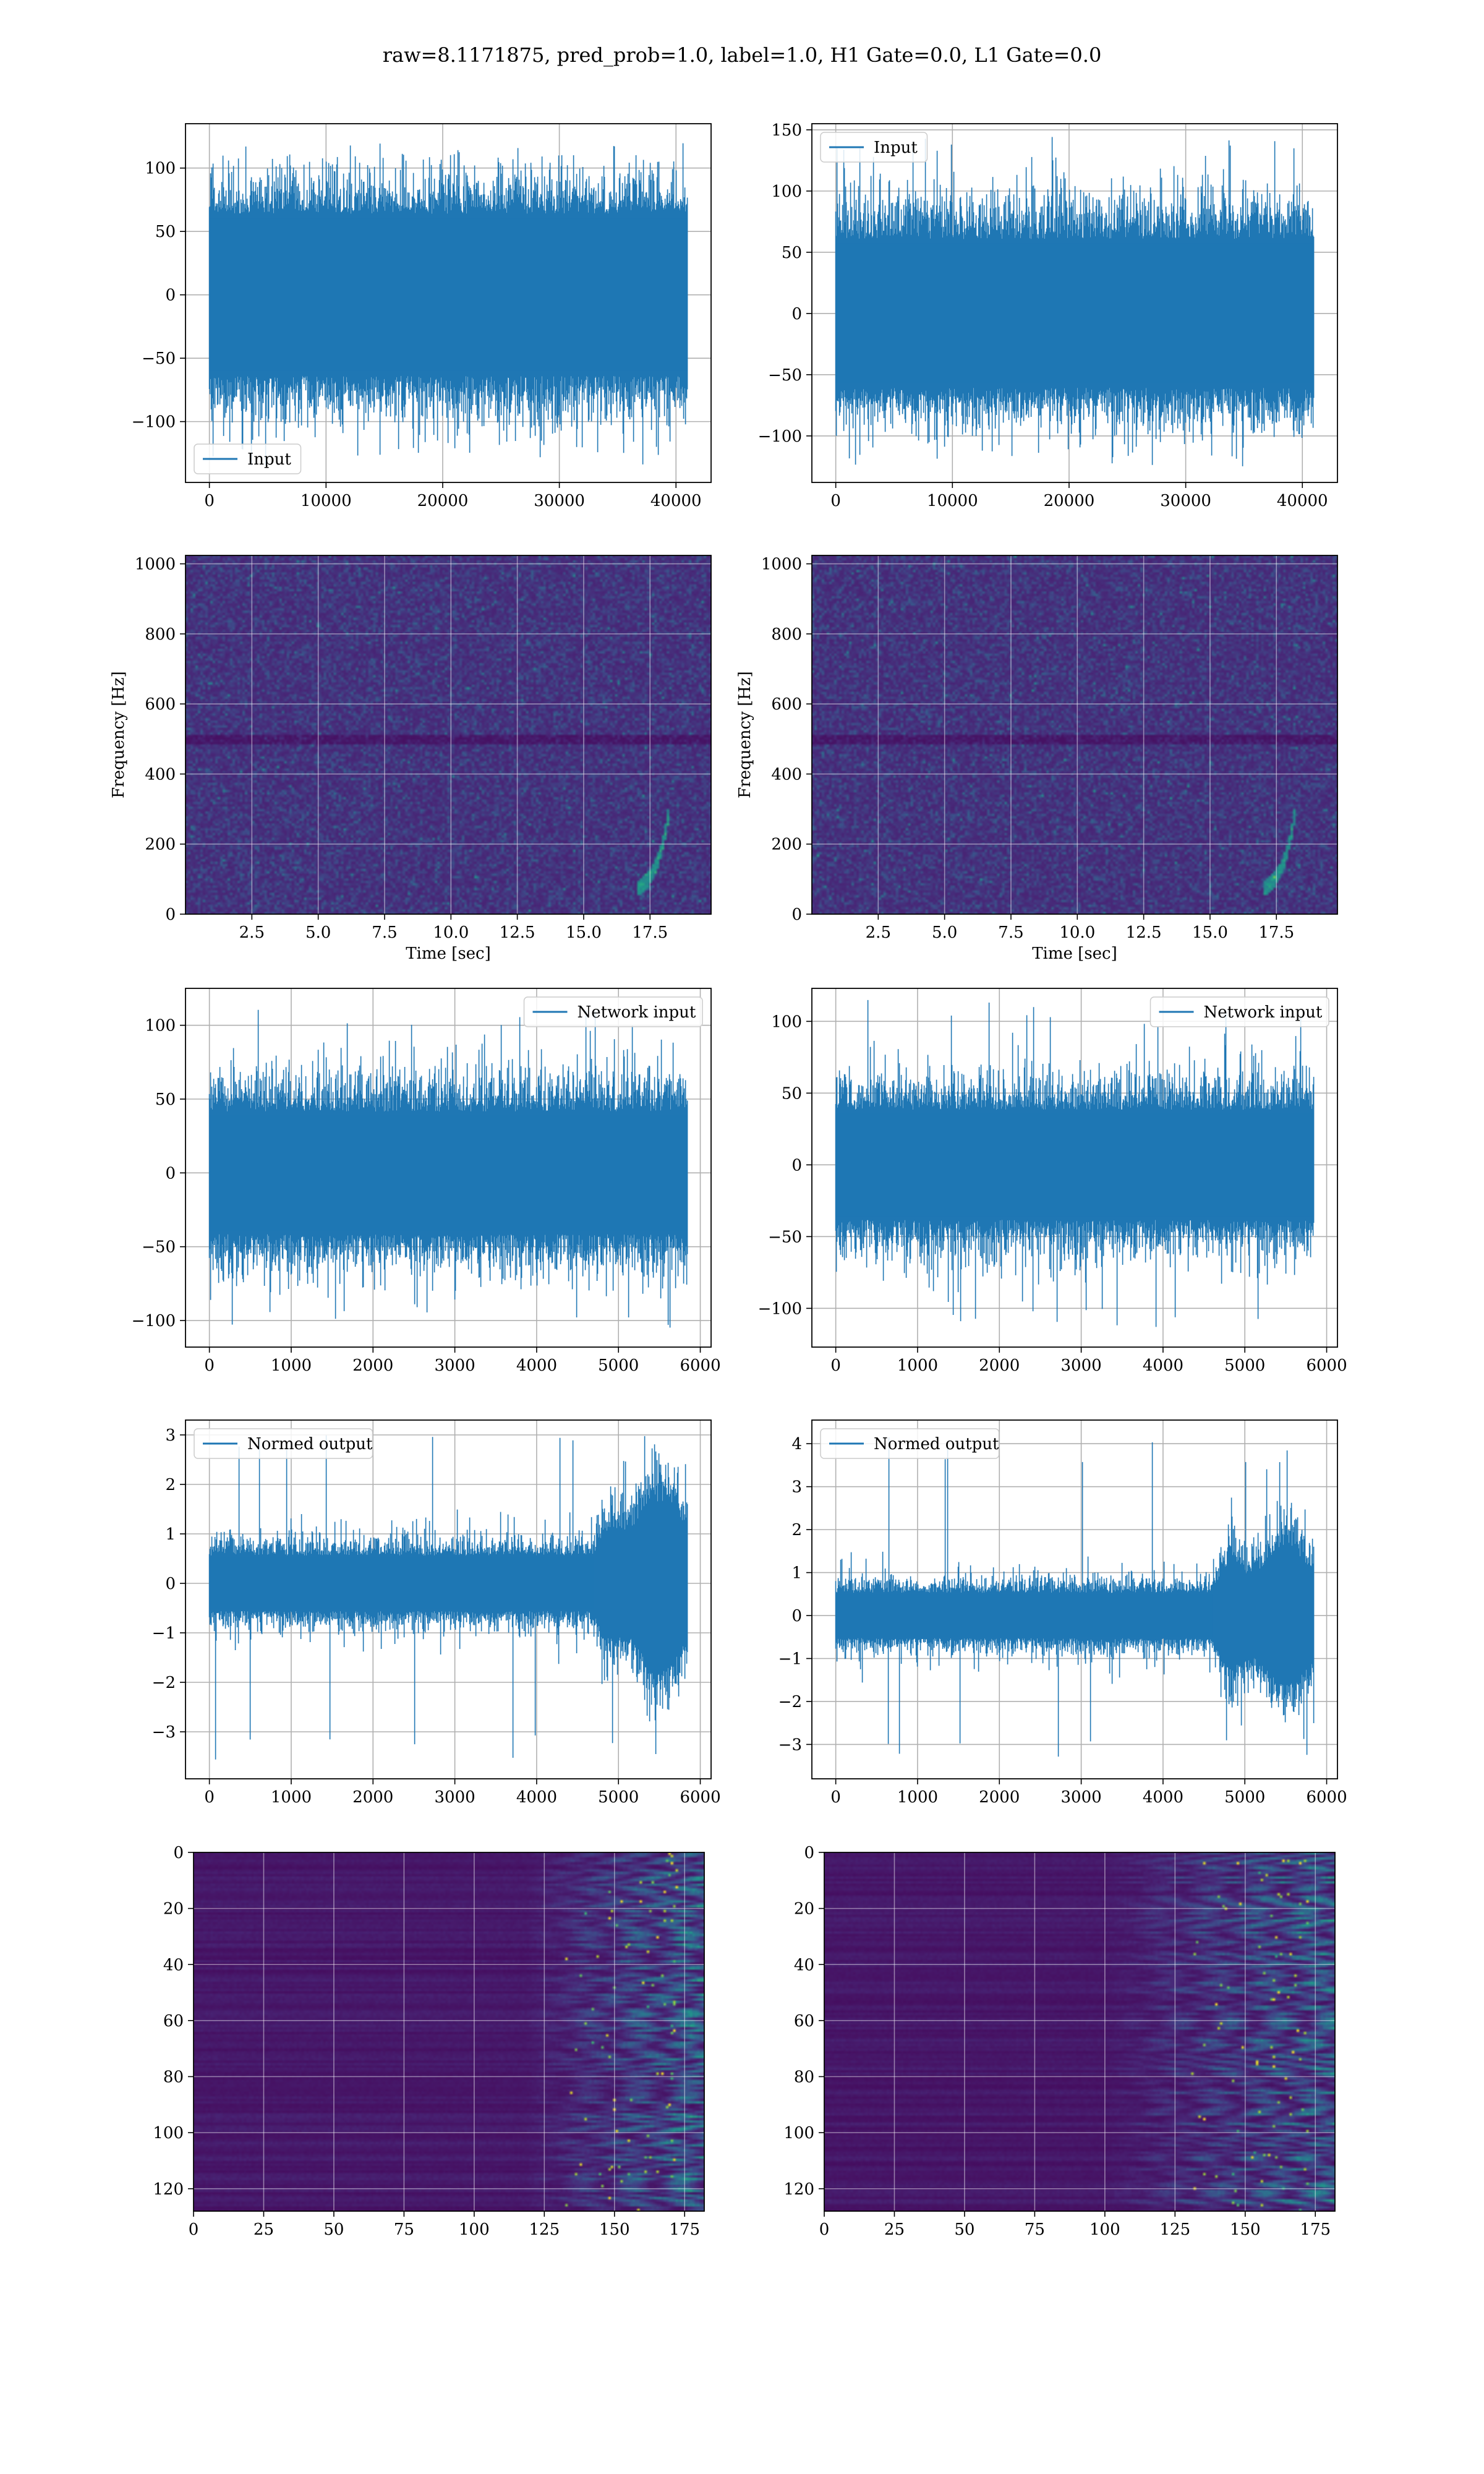 Image resolution: width=1484 pixels, height=2474 pixels. What do you see at coordinates (878, 932) in the screenshot?
I see `x-tick-label: 2.5` at bounding box center [878, 932].